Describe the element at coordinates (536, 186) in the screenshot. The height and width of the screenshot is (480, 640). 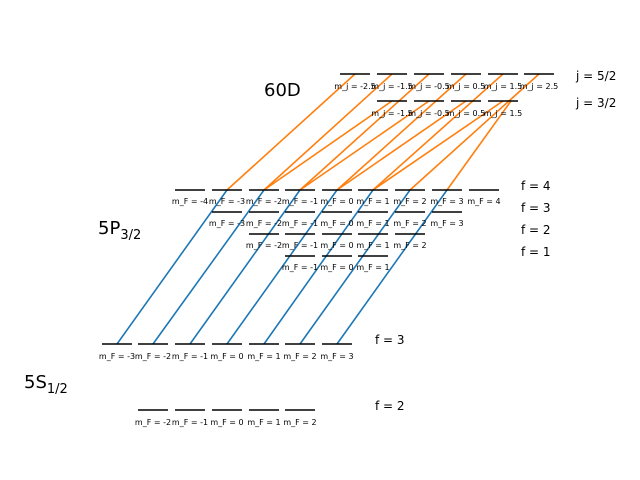
I see `f-label: f = 4` at that location.